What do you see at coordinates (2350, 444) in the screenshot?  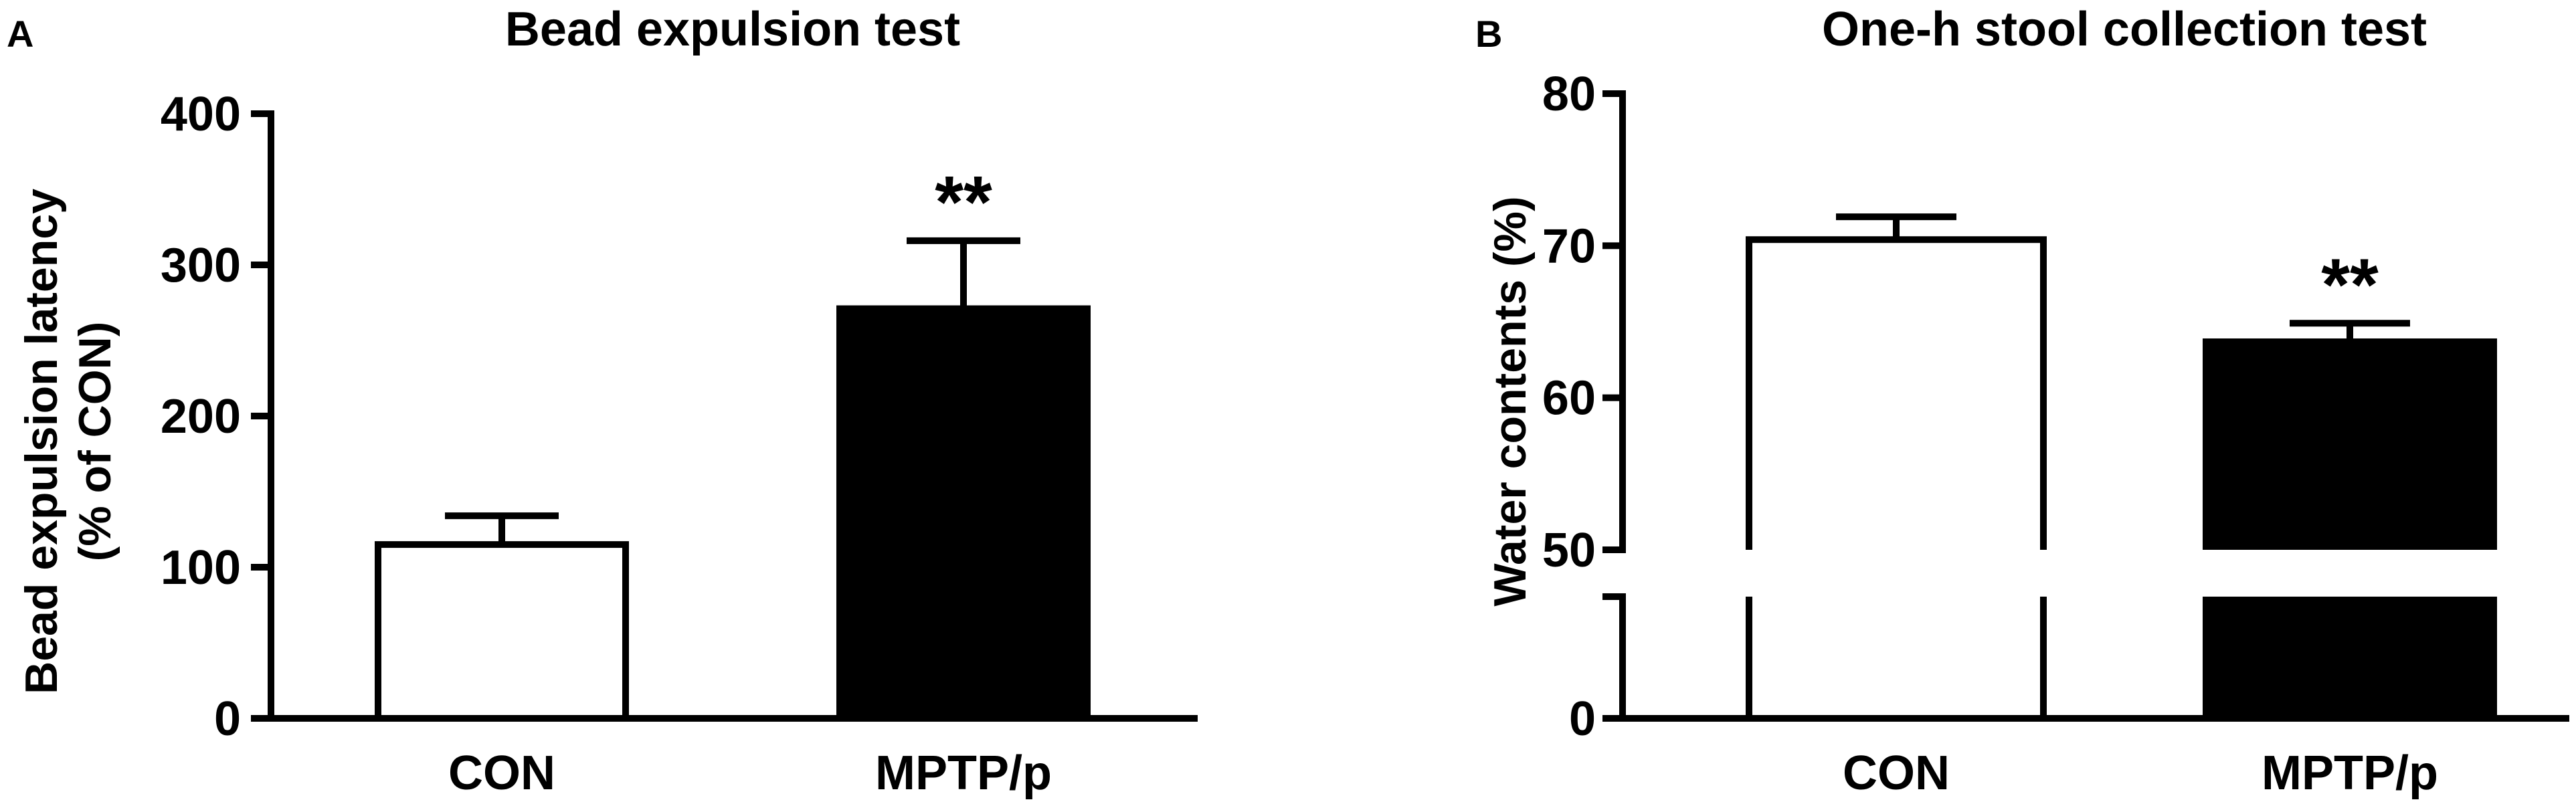 I see `panel-b-bar-mptp-upper` at bounding box center [2350, 444].